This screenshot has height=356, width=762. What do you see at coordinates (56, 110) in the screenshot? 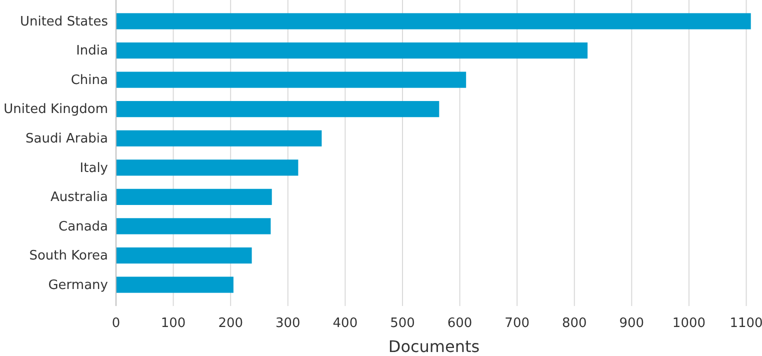
I see `y-tick-label: United Kingdom` at bounding box center [56, 110].